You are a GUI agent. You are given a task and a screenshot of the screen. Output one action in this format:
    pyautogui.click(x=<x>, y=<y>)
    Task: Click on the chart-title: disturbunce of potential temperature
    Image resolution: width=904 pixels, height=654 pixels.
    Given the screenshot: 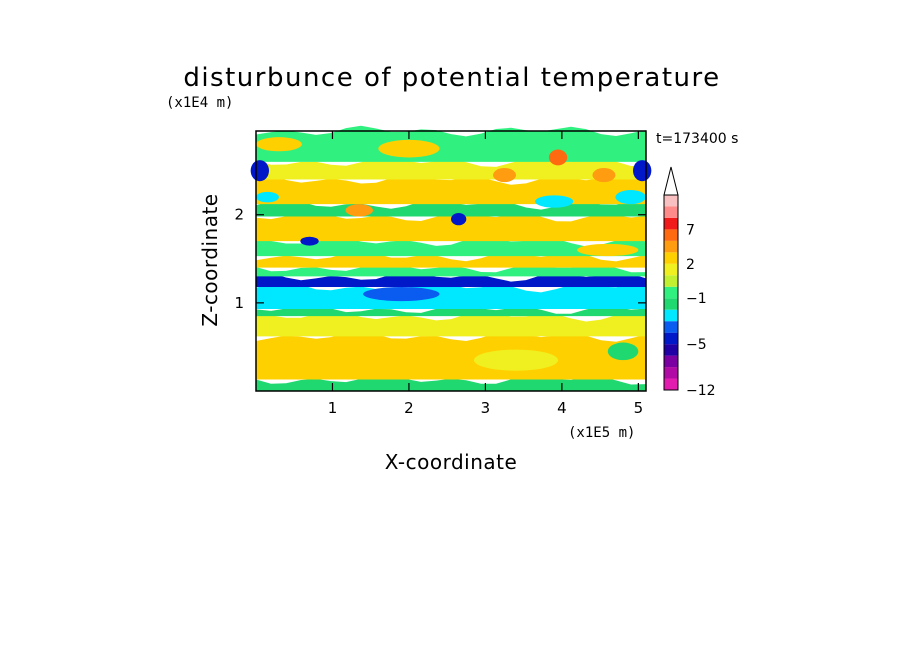 What is the action you would take?
    pyautogui.click(x=451, y=78)
    